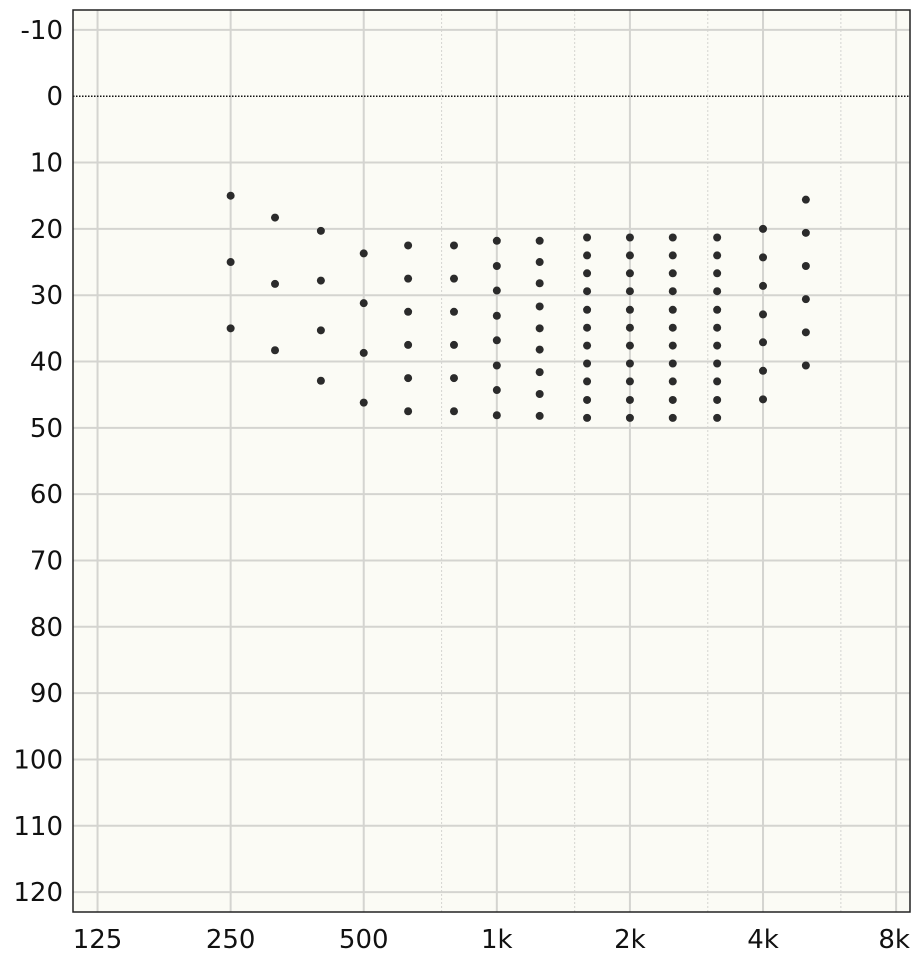  Describe the element at coordinates (38, 760) in the screenshot. I see `y-tick-label: 100` at that location.